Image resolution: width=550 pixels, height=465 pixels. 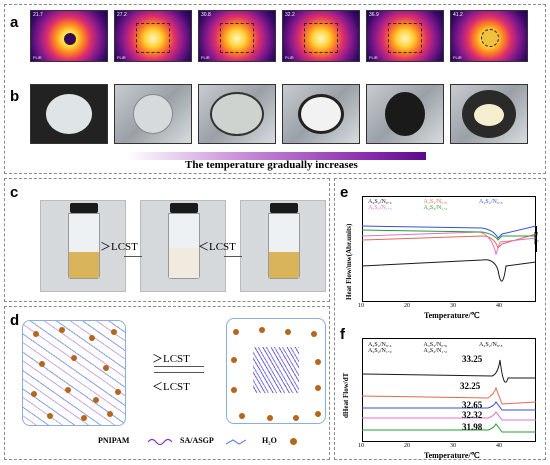 What do you see at coordinates (435, 208) in the screenshot?
I see `e-legend-5: A₂S₂/N₁.₂` at bounding box center [435, 208].